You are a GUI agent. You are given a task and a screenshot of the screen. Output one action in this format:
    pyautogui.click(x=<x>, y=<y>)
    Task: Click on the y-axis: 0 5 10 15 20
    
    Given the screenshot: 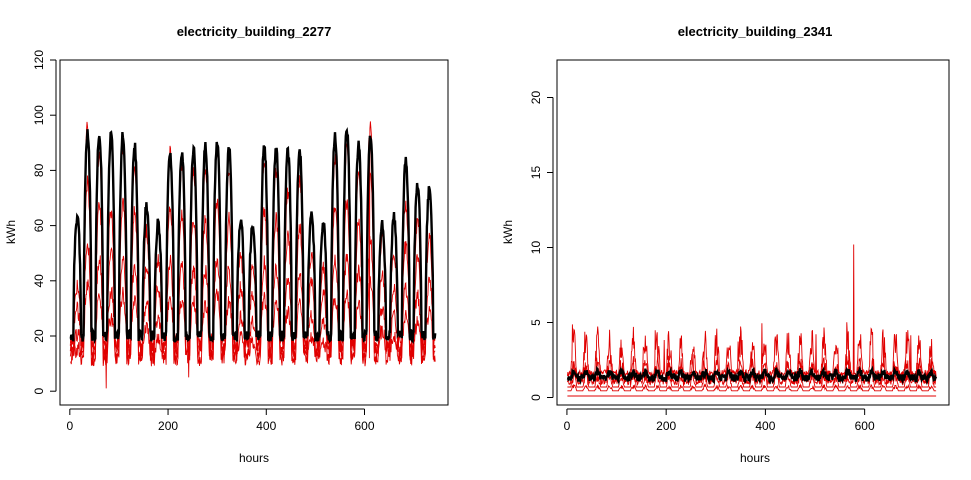 What is the action you would take?
    pyautogui.click(x=541, y=246)
    